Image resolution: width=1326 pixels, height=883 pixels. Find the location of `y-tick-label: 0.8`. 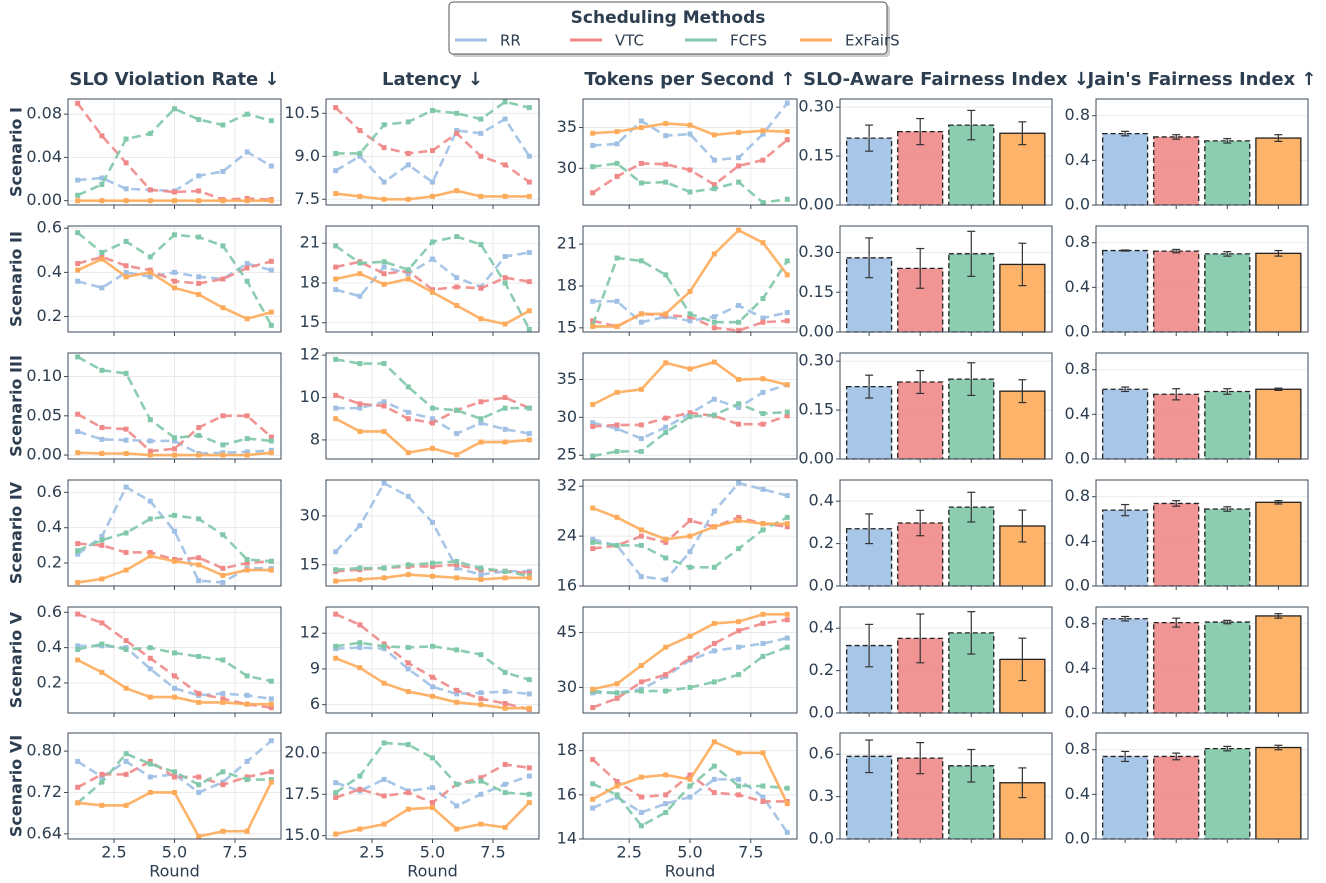

y-tick-label: 0.8 is located at coordinates (1077, 114).